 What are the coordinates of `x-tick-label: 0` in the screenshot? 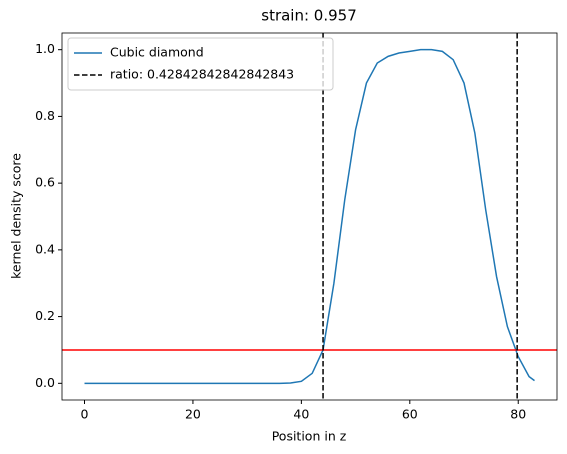 It's located at (85, 414).